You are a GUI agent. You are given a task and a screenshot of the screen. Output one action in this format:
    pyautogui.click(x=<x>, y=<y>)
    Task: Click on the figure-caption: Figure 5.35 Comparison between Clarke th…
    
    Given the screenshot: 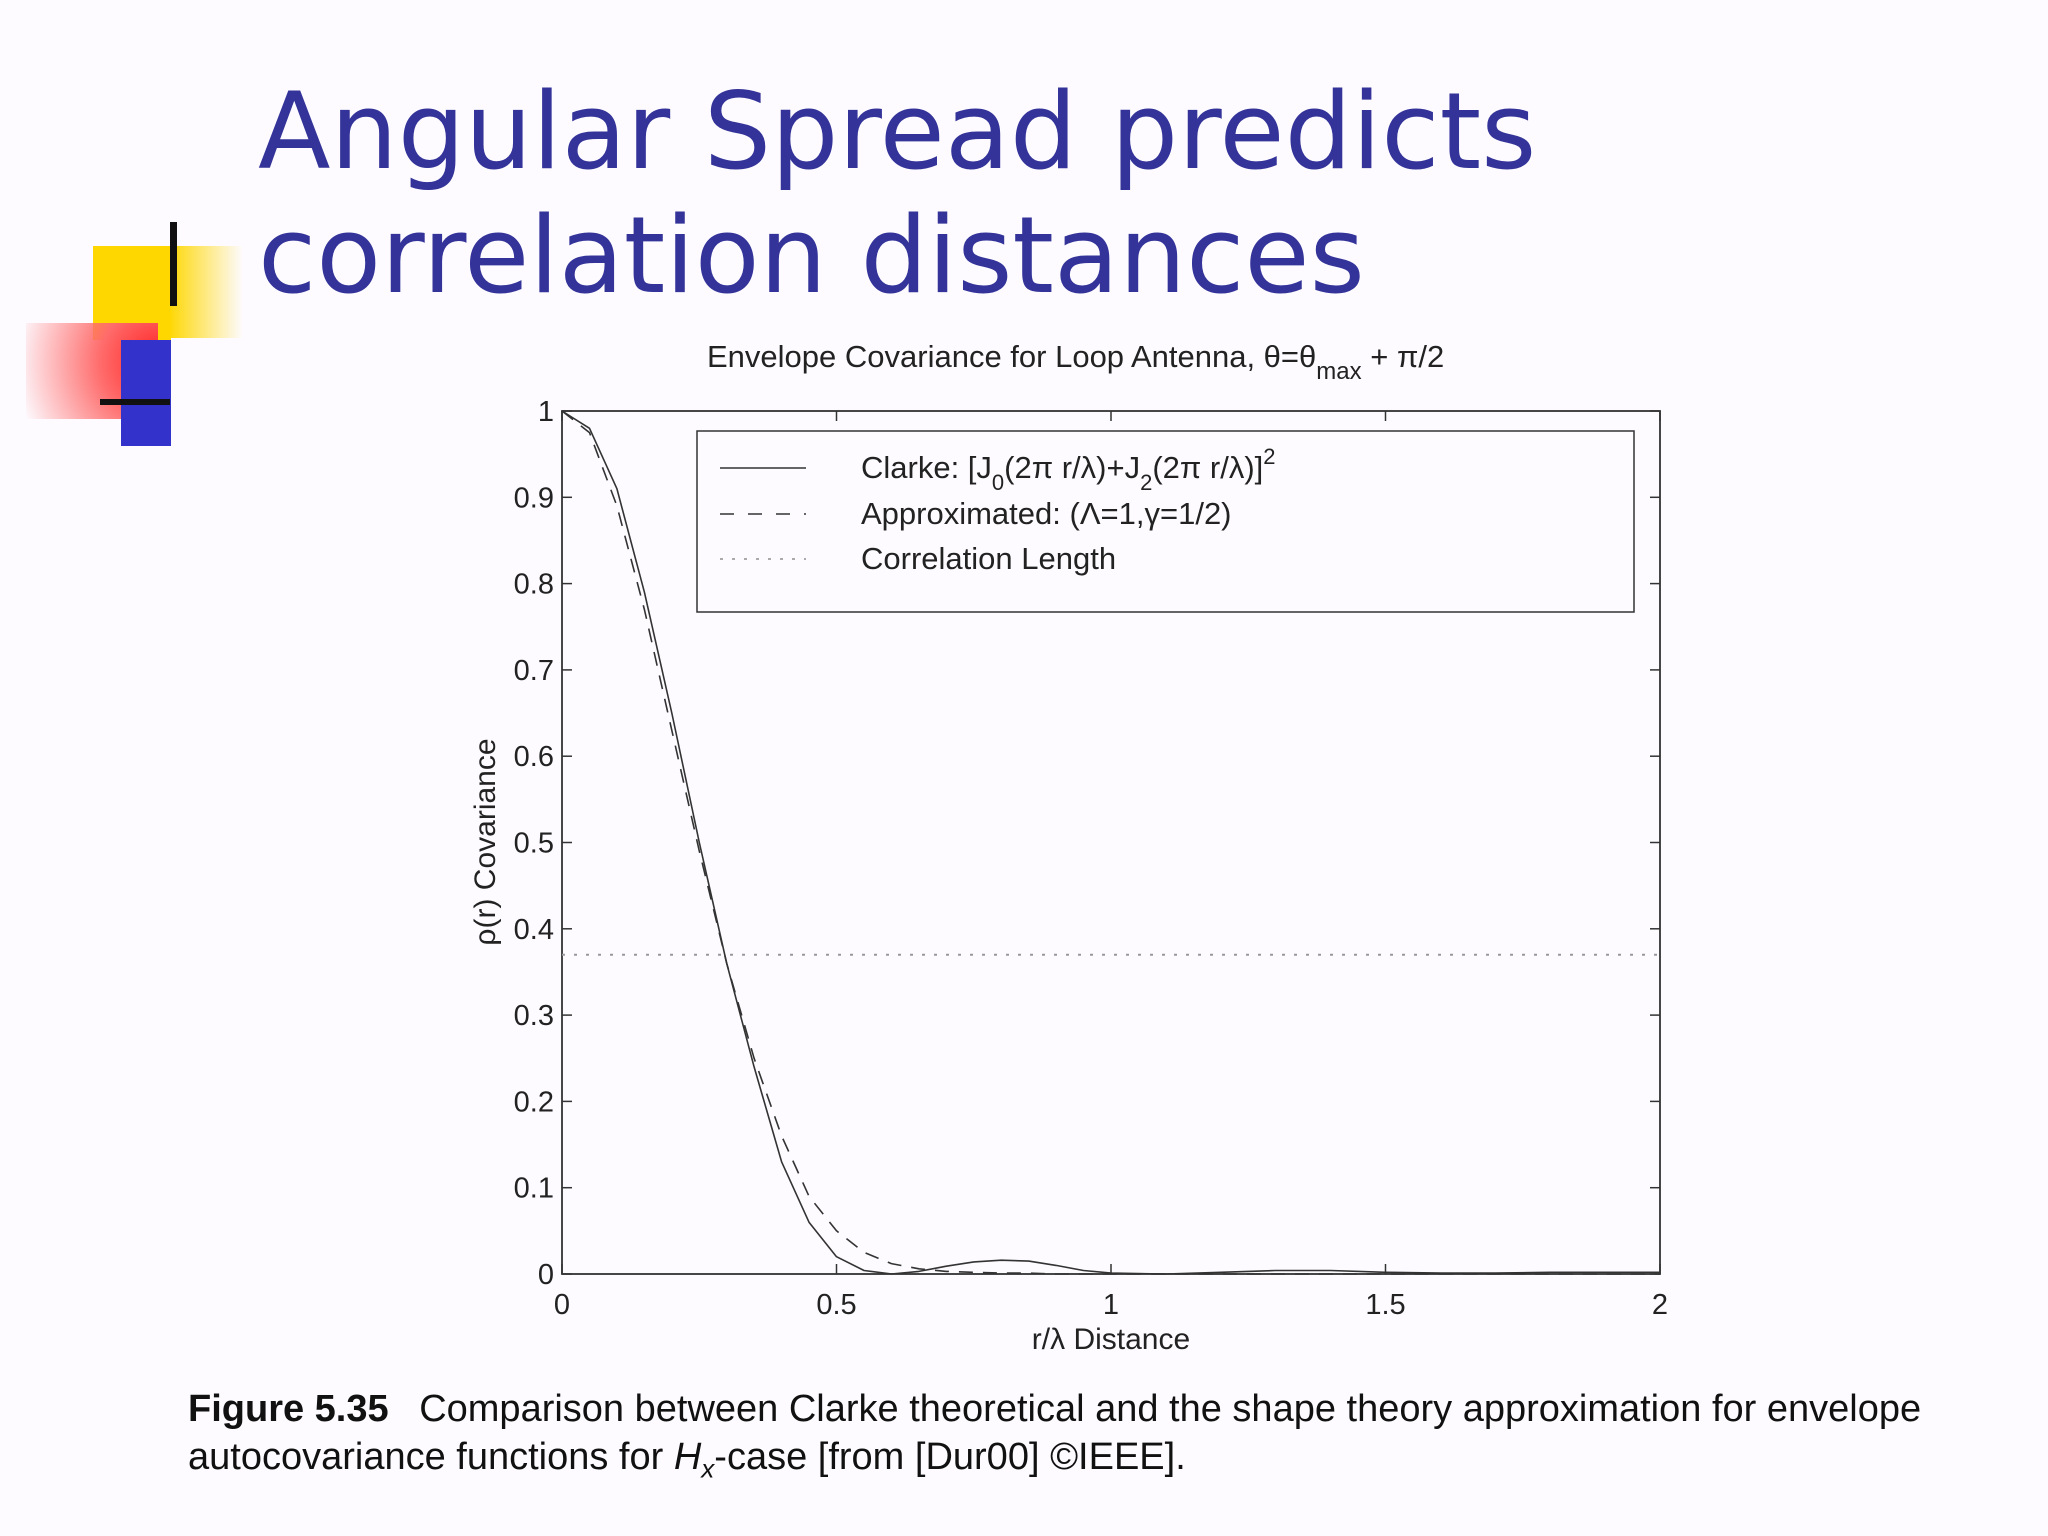 What is the action you would take?
    pyautogui.click(x=1068, y=1439)
    